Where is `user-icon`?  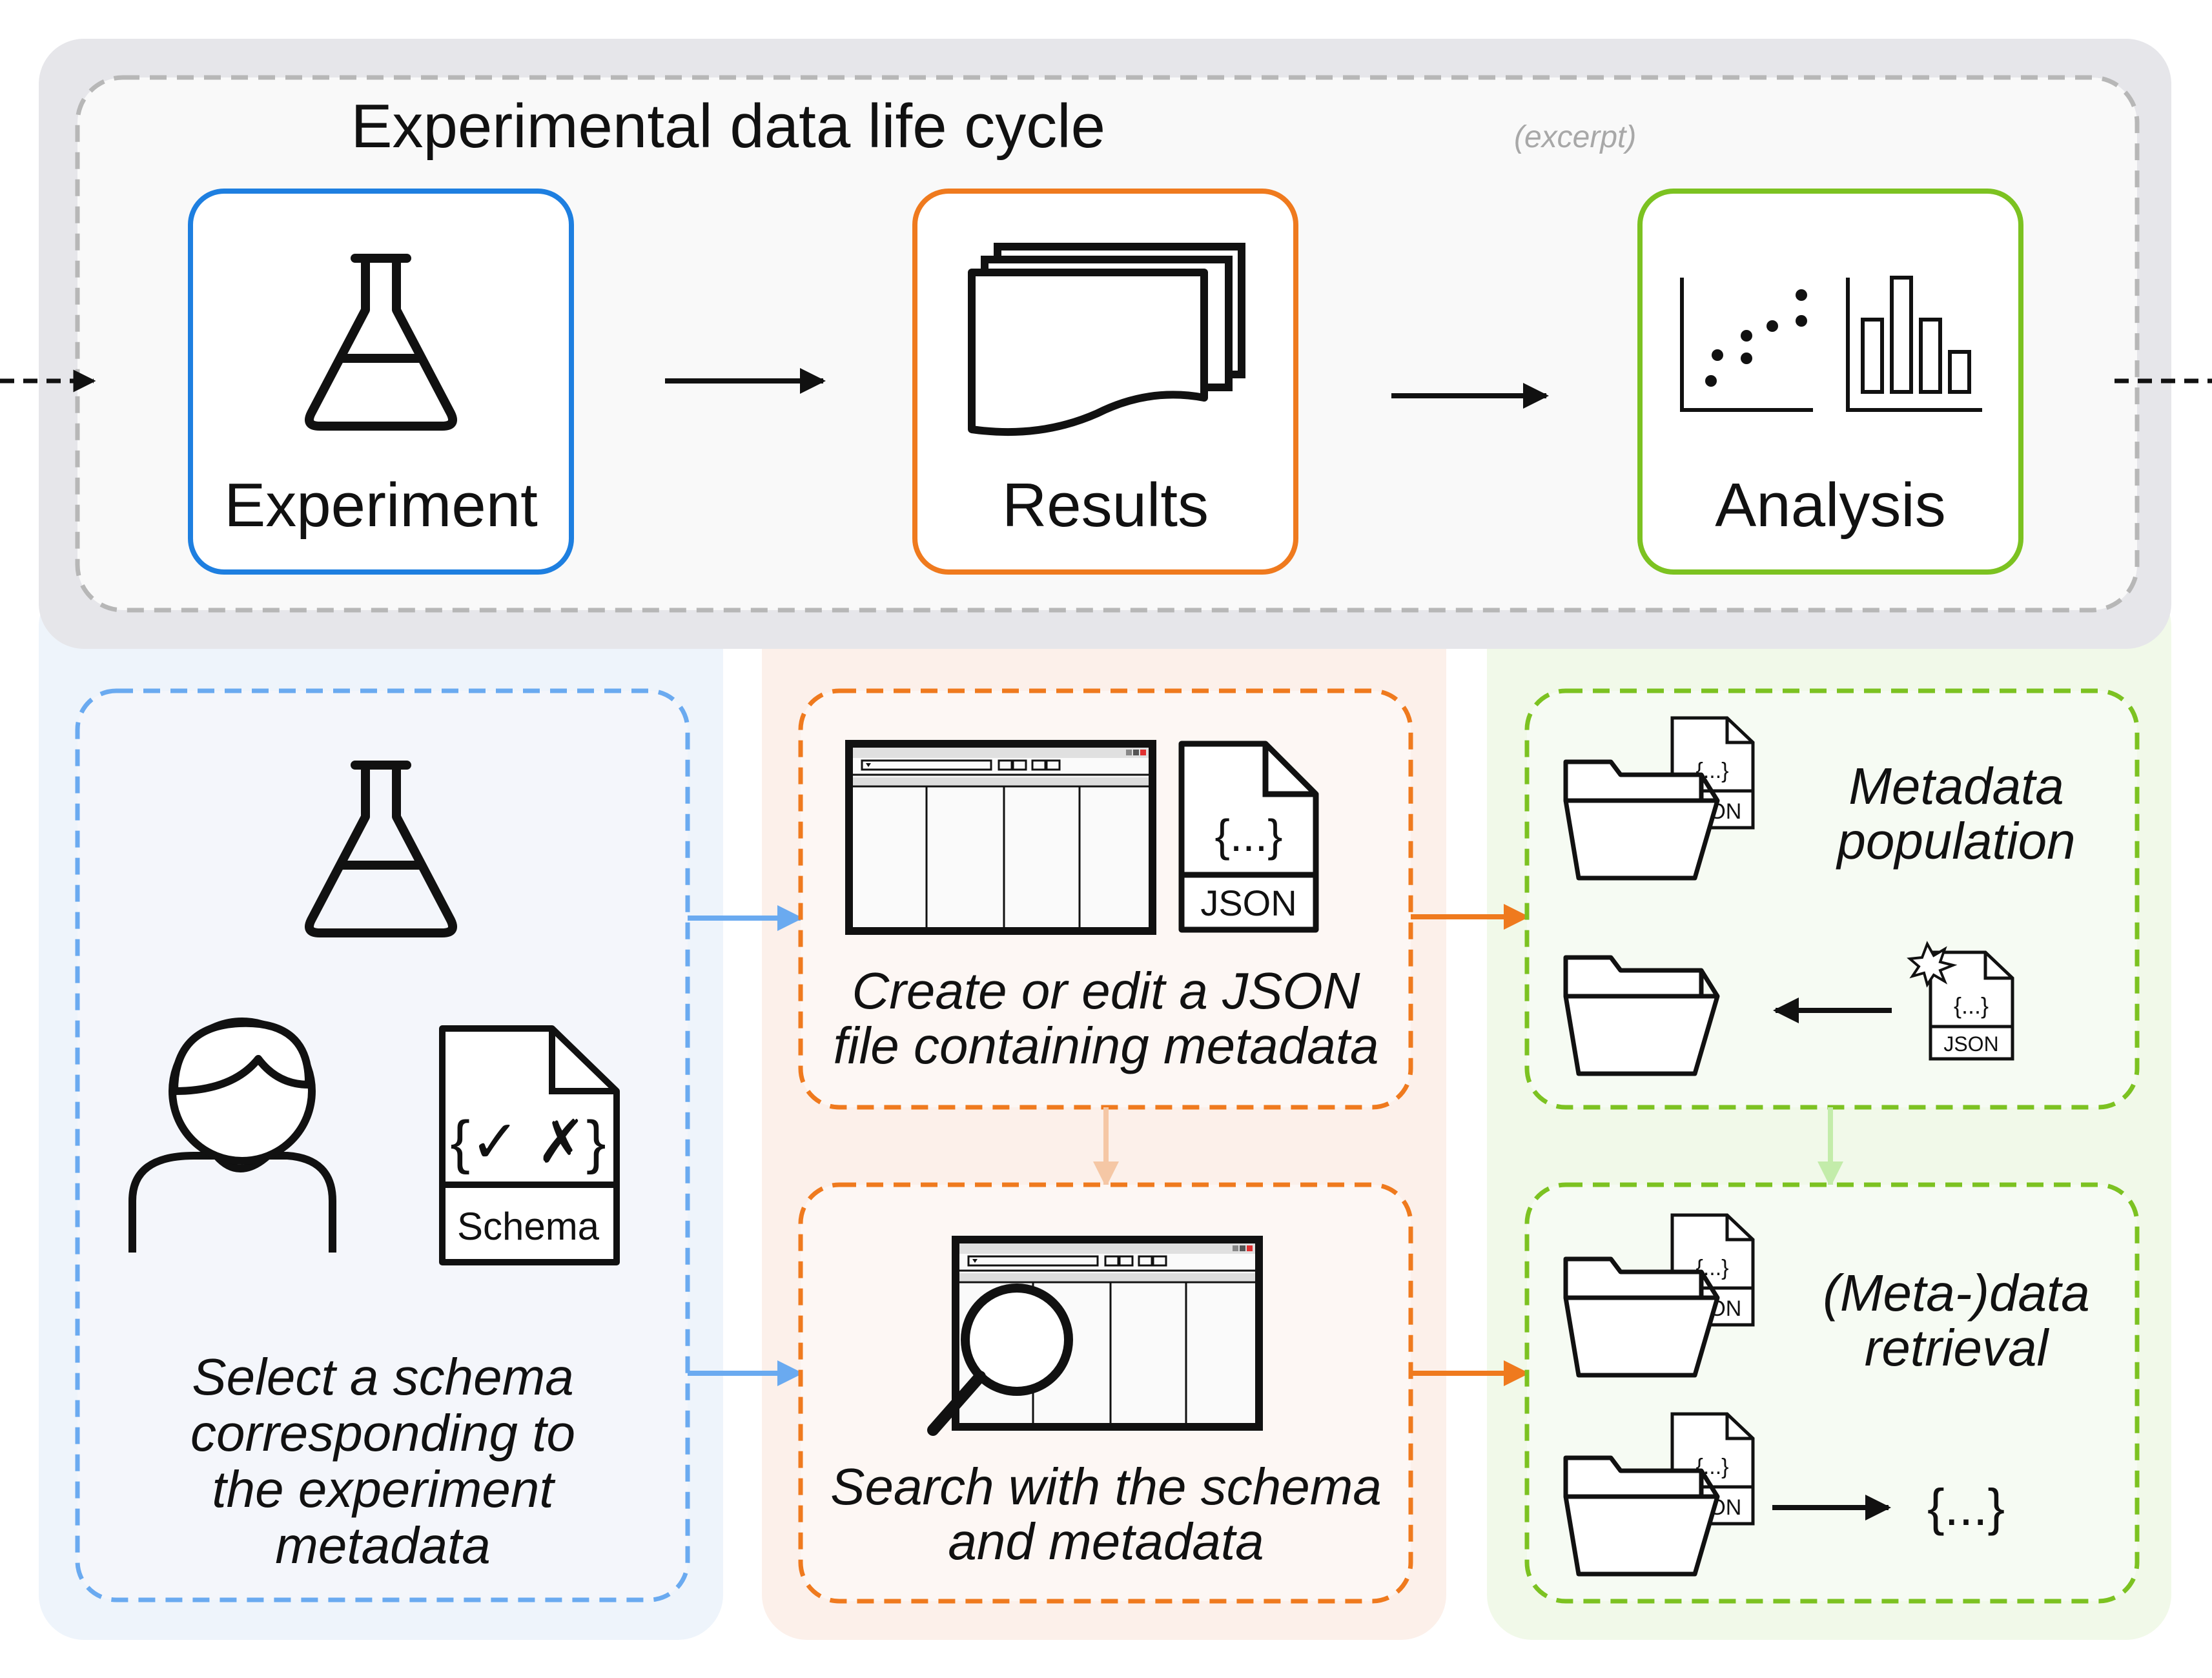 user-icon is located at coordinates (232, 1141).